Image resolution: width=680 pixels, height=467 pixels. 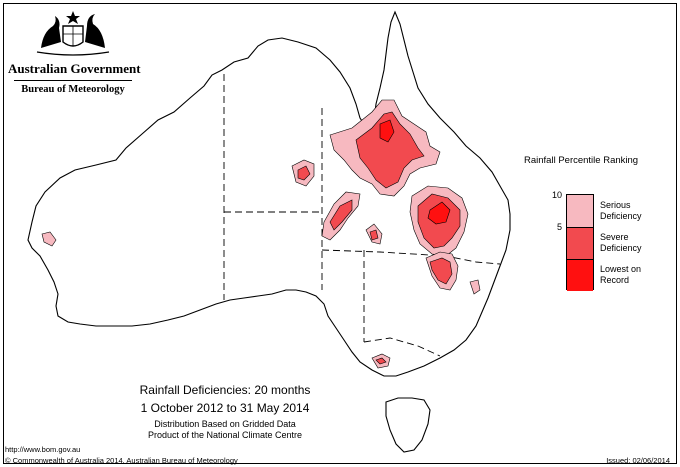 What do you see at coordinates (73, 89) in the screenshot?
I see `bureau-title: Bureau of Meteorology` at bounding box center [73, 89].